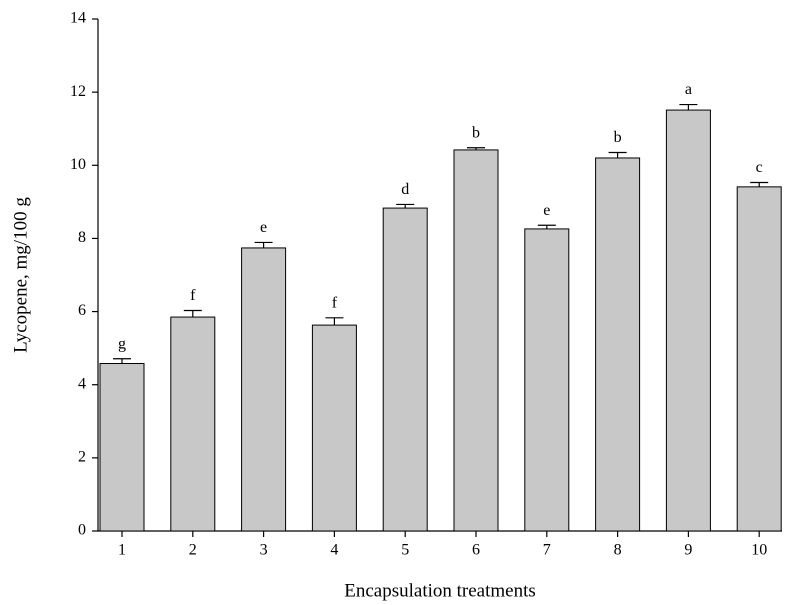  What do you see at coordinates (193, 550) in the screenshot?
I see `x-tick-label: 2` at bounding box center [193, 550].